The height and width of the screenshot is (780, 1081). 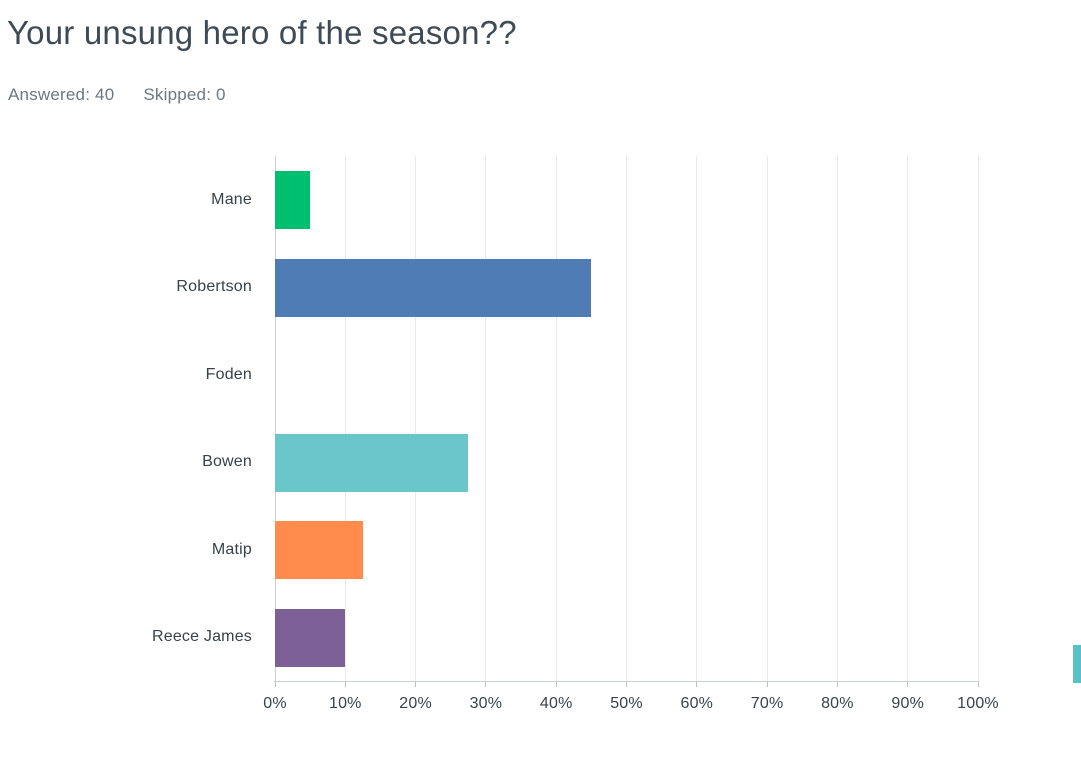 What do you see at coordinates (697, 703) in the screenshot?
I see `x-tick-label: 60%` at bounding box center [697, 703].